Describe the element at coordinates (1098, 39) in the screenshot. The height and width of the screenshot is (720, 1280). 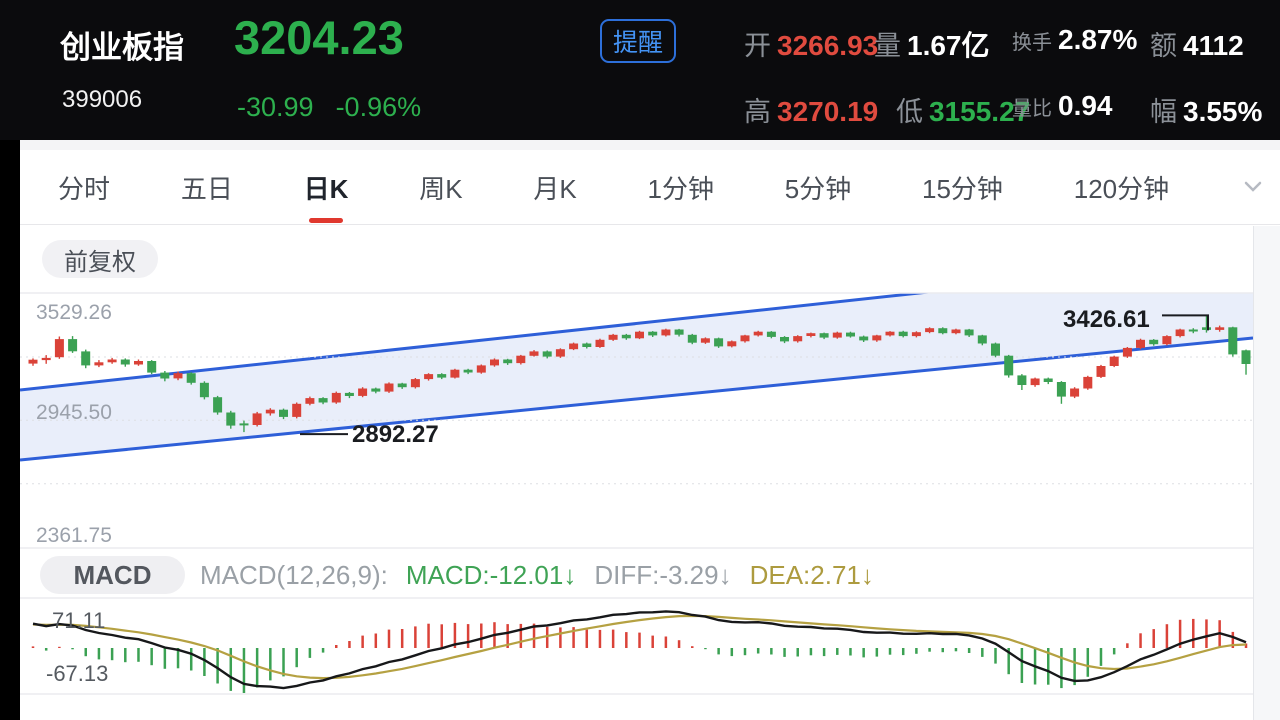
I see `turnover-value: 2.87%` at that location.